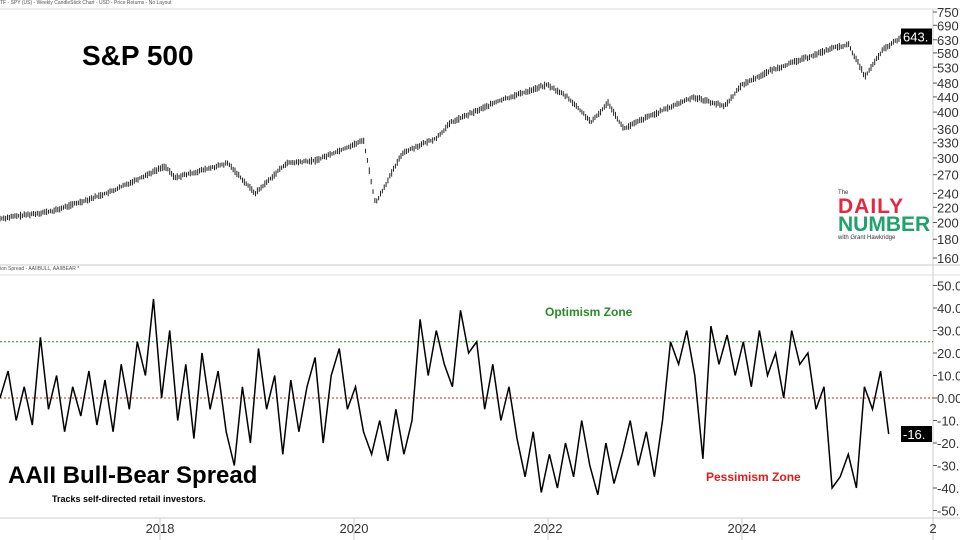  What do you see at coordinates (133, 475) in the screenshot?
I see `bottom-chart-title: AAII Bull-Bear Spread` at bounding box center [133, 475].